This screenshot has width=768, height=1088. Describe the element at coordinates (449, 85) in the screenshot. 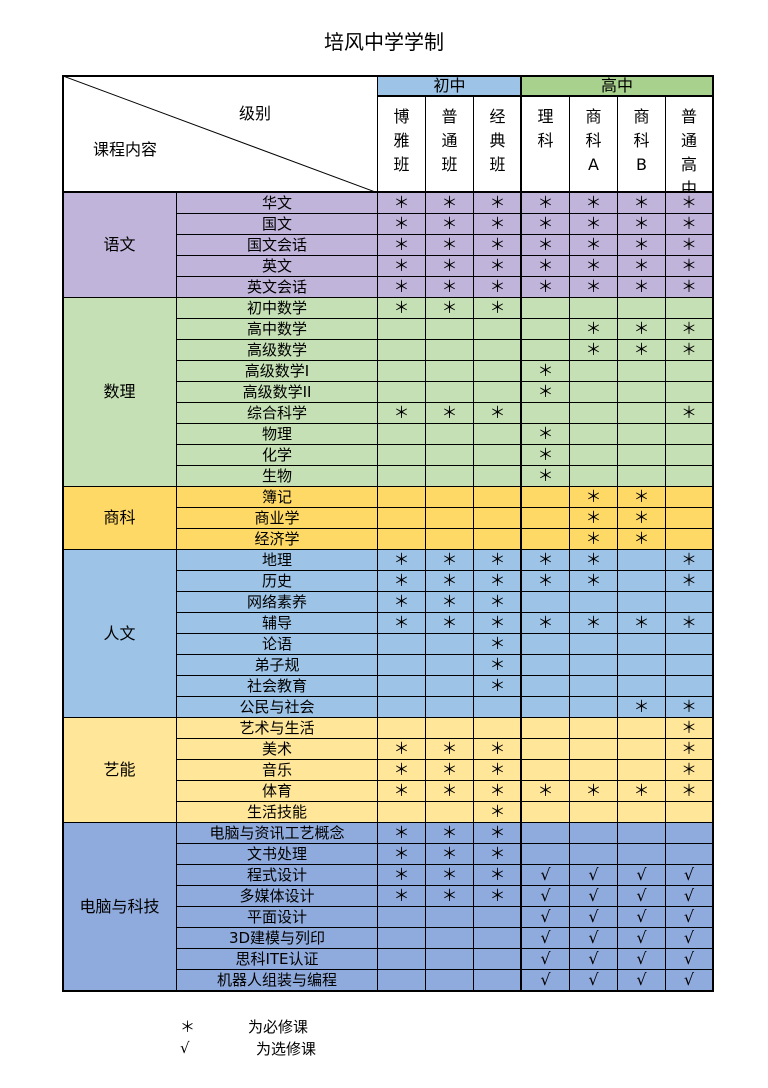

I see `group-header-junior: 初中` at that location.